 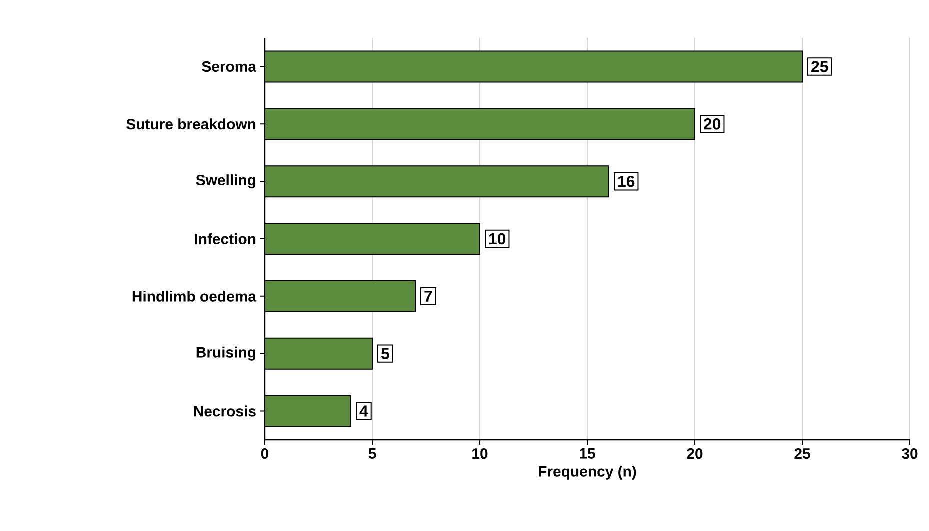 What do you see at coordinates (695, 454) in the screenshot?
I see `x-tick-label: 20` at bounding box center [695, 454].